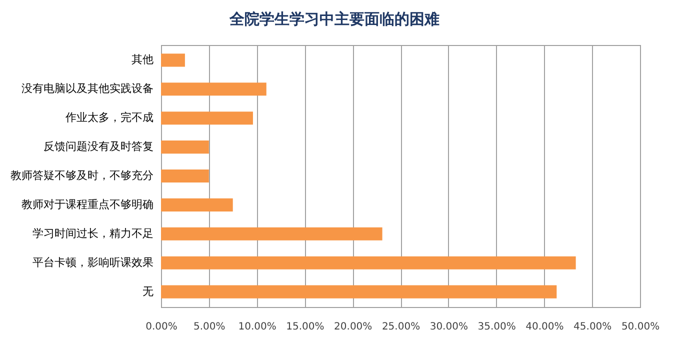 The width and height of the screenshot is (700, 339). I want to click on y-tick-label: 作业太多，完不成, so click(109, 117).